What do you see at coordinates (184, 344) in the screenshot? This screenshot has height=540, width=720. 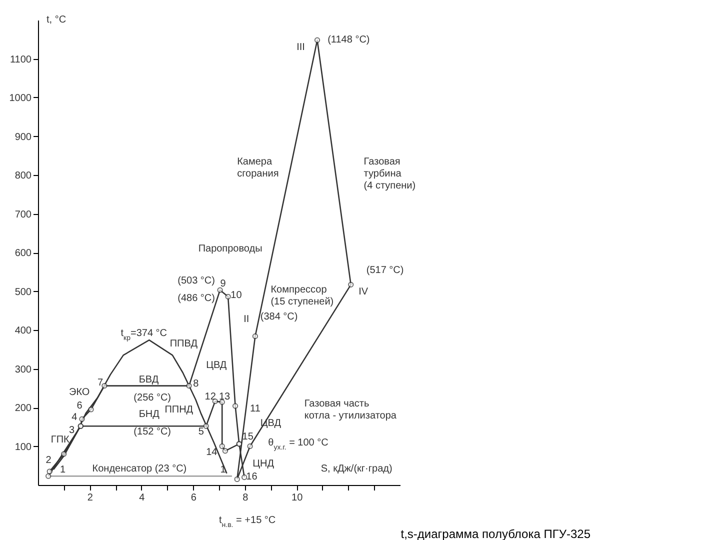 I see `annotation: ППВД` at bounding box center [184, 344].